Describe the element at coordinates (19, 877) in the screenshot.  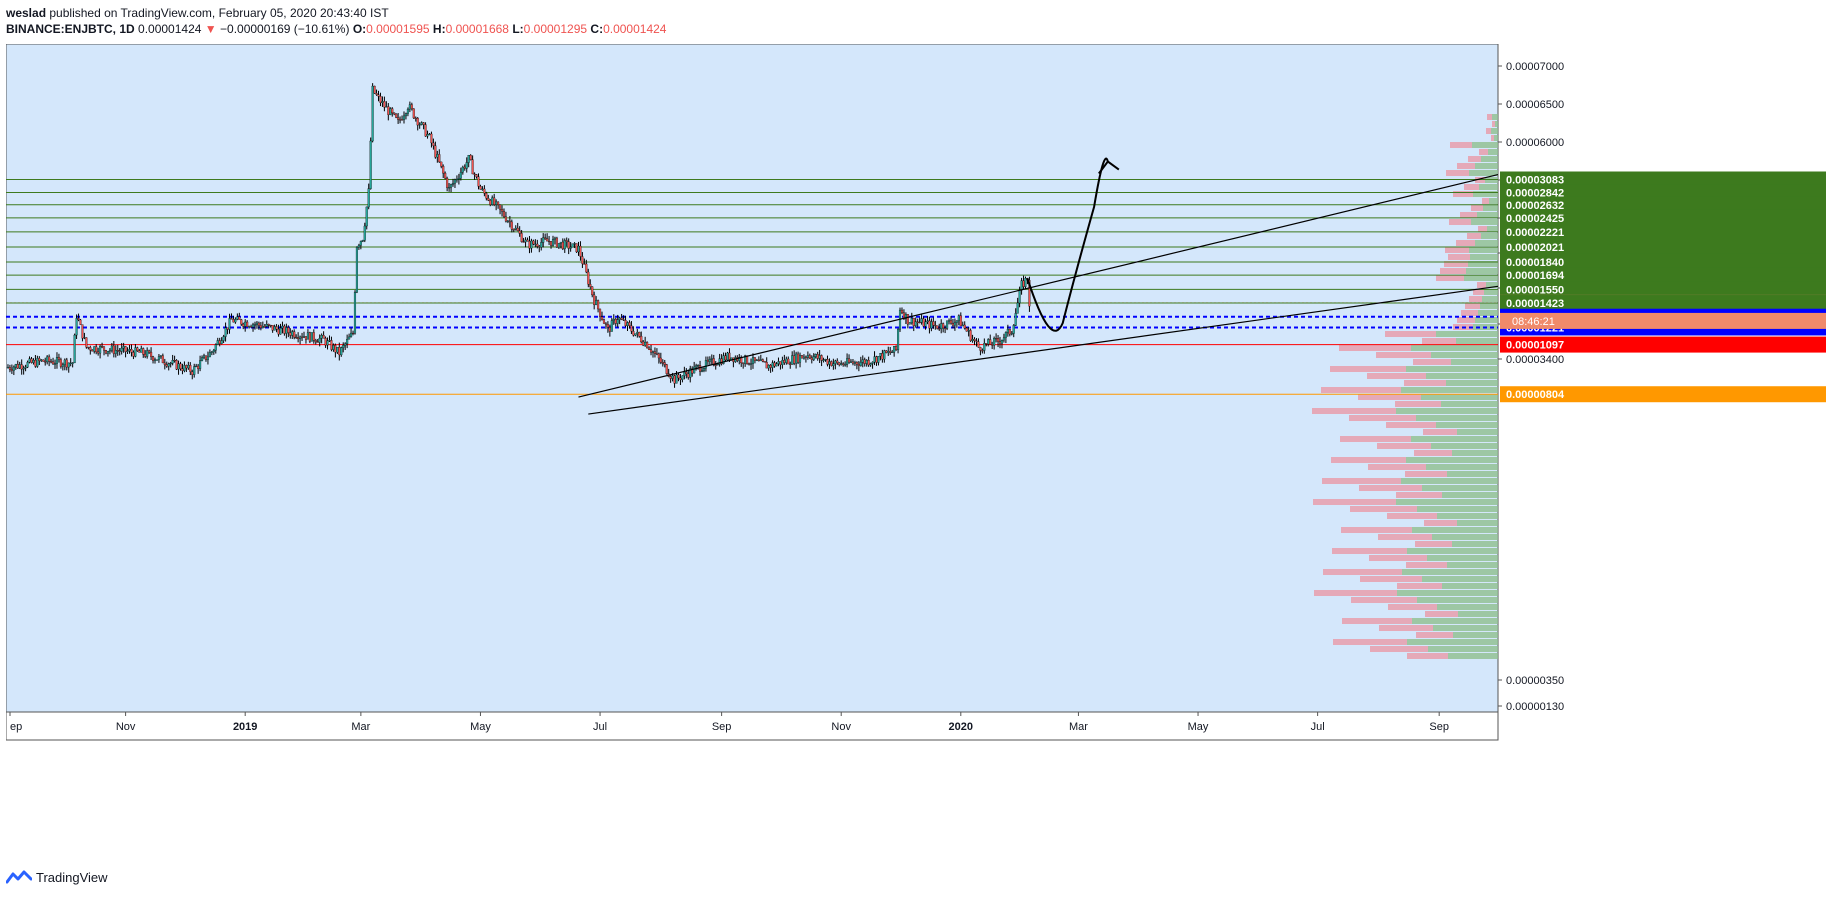
I see `tradingview-logo-icon` at that location.